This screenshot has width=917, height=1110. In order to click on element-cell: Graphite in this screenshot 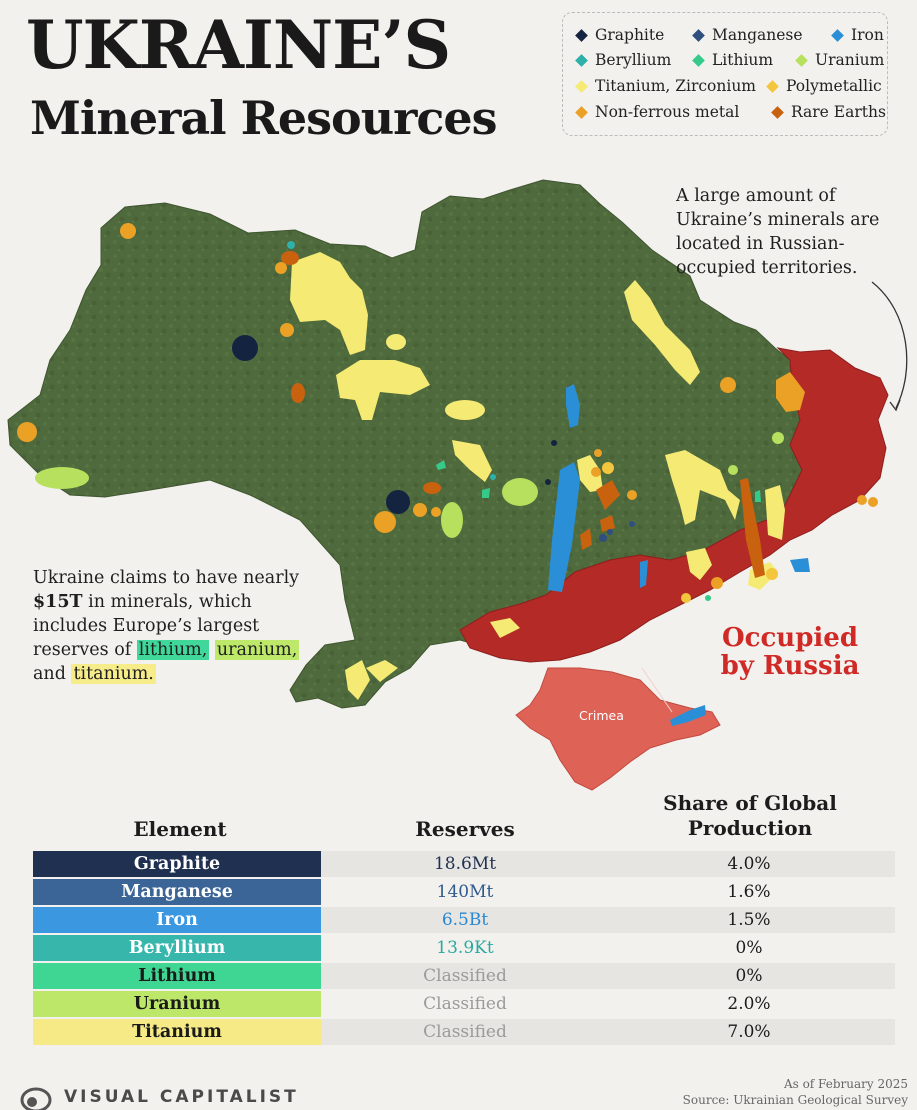, I will do `click(177, 864)`.